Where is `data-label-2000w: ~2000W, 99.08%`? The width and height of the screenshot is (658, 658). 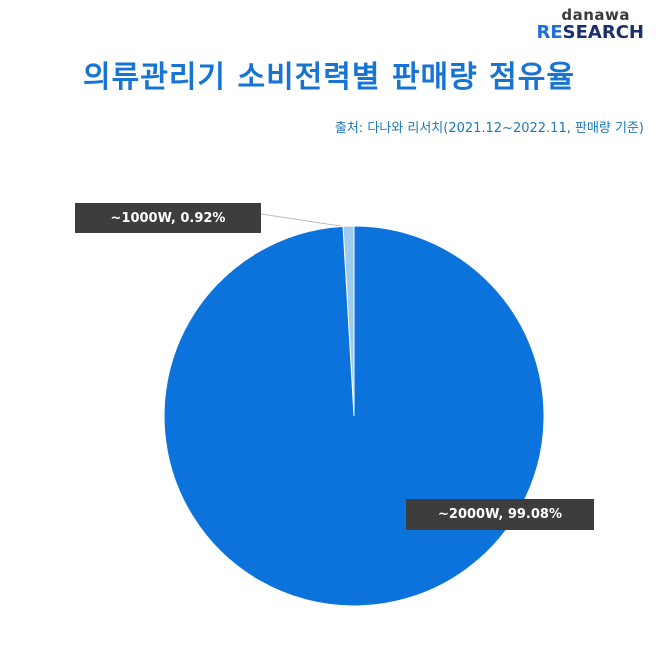
data-label-2000w: ~2000W, 99.08% is located at coordinates (500, 514).